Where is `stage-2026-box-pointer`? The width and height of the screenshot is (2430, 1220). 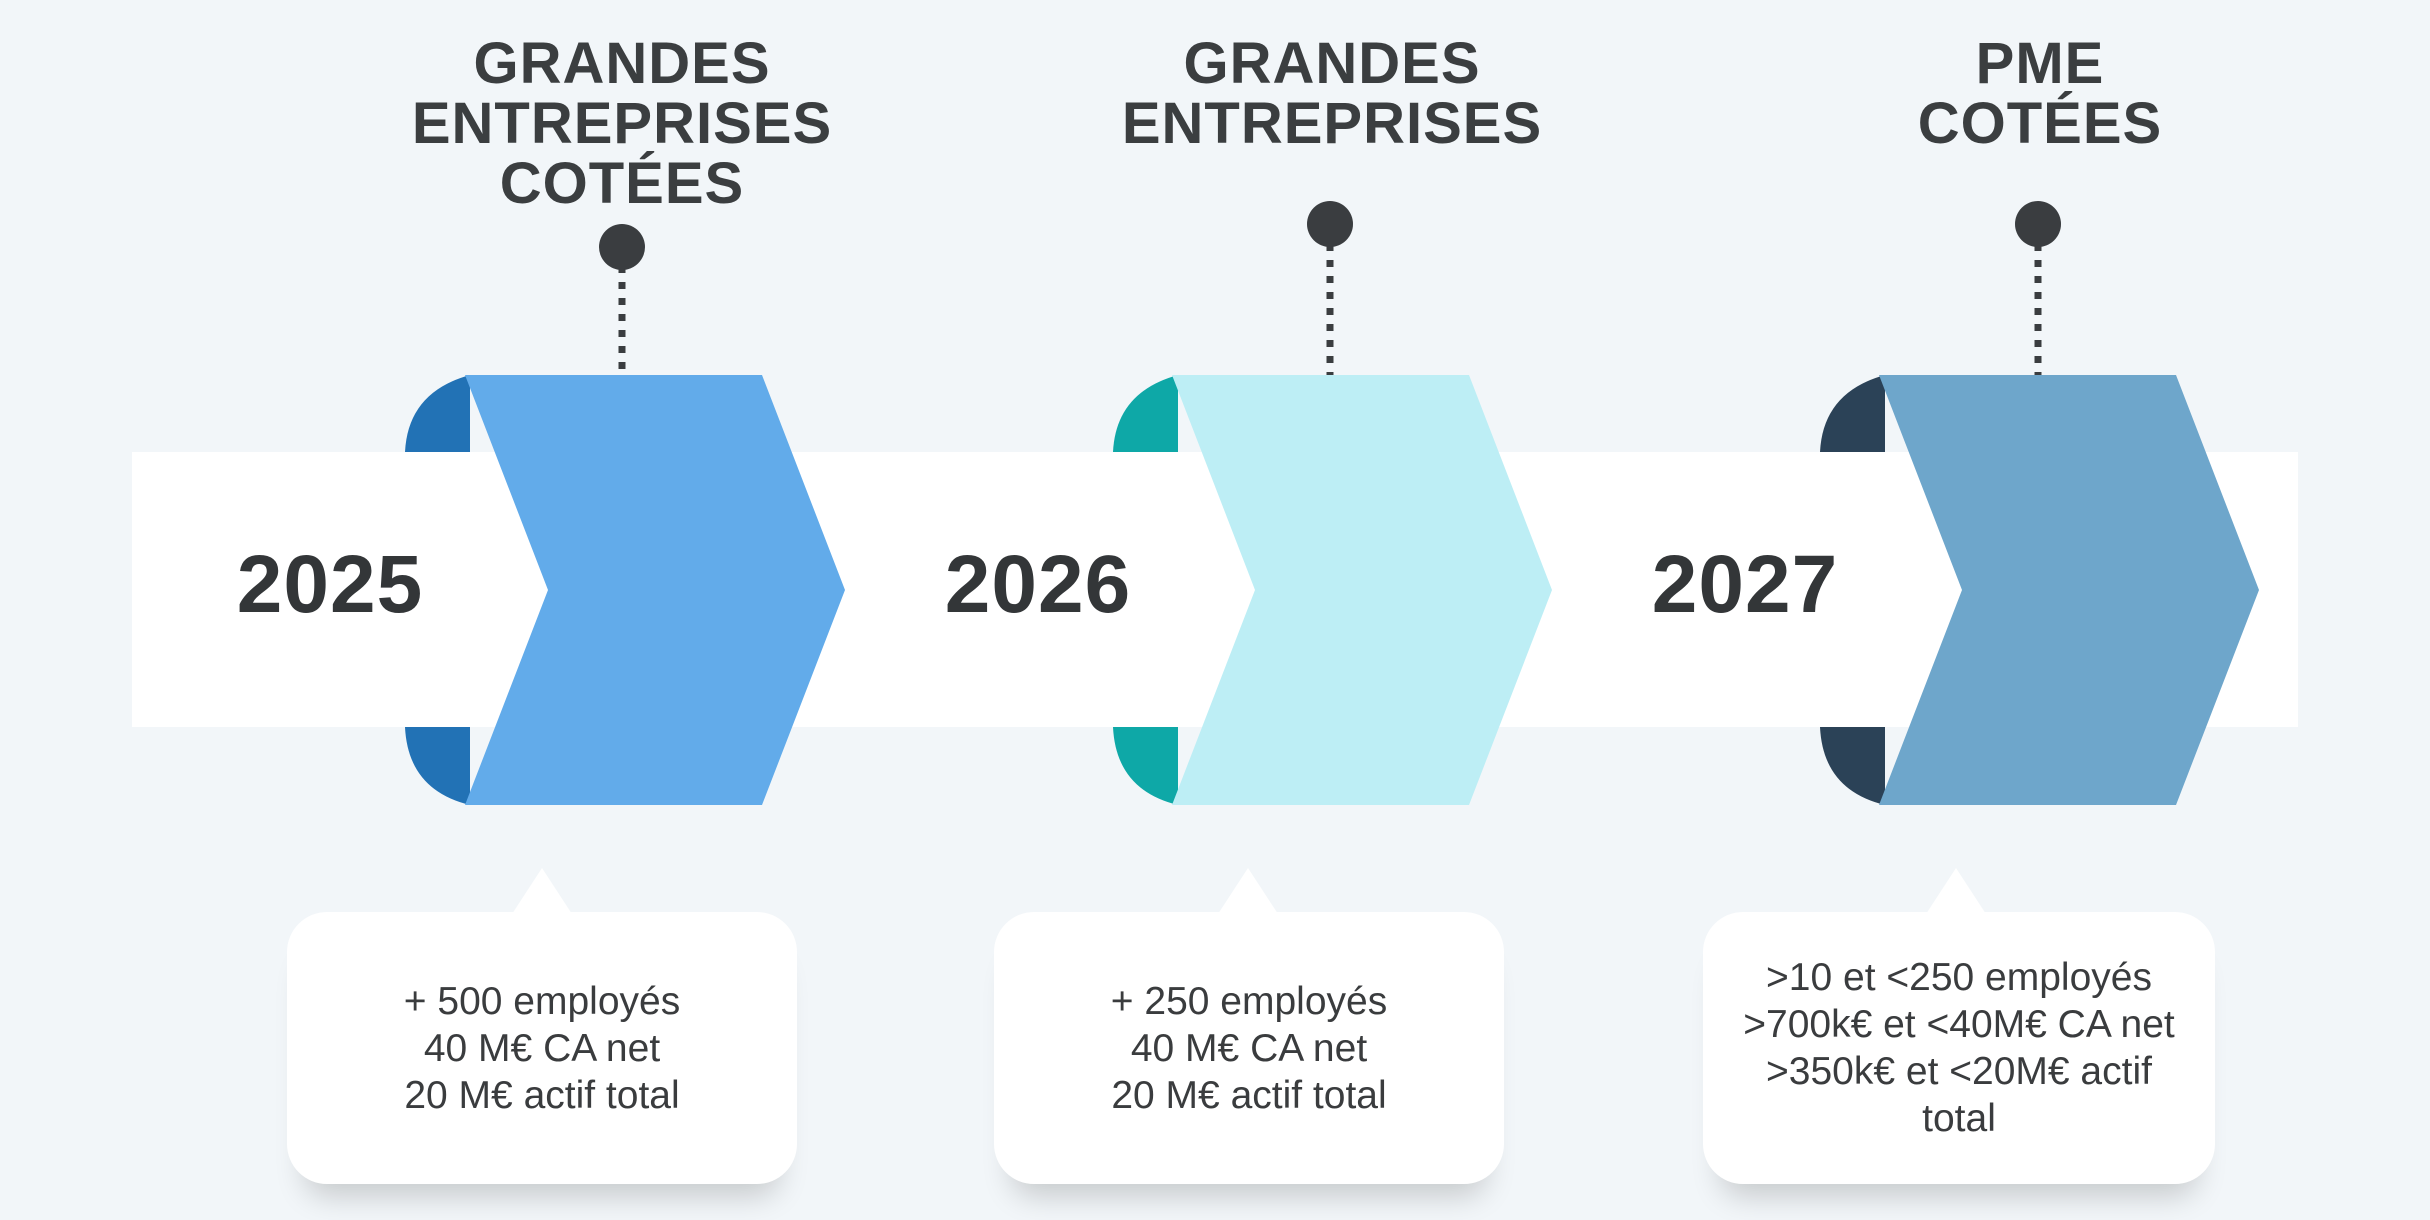
stage-2026-box-pointer is located at coordinates (1248, 891).